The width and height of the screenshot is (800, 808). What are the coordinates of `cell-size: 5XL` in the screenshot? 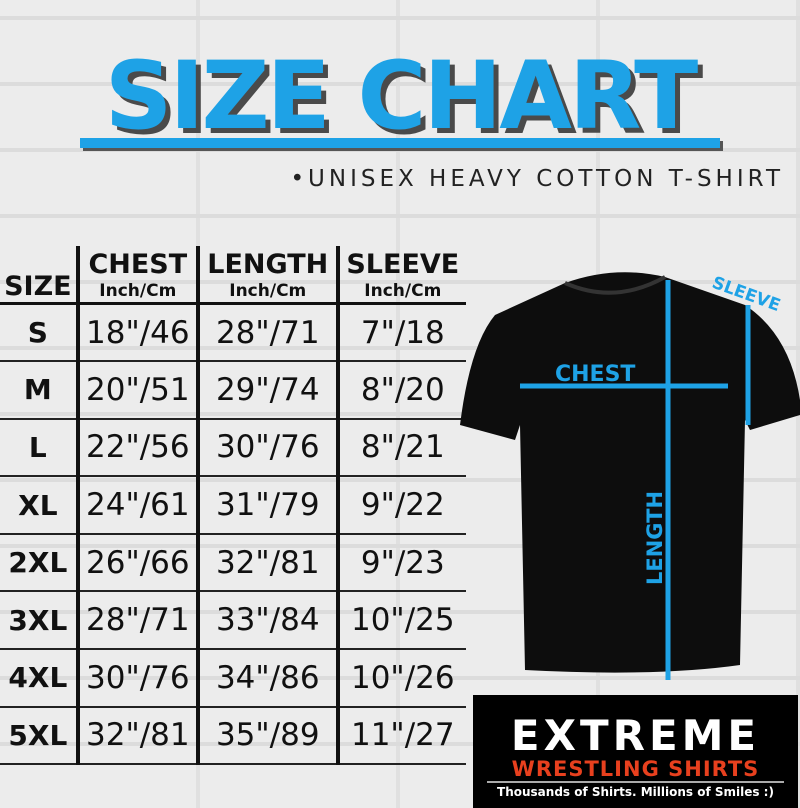 It's located at (39, 736).